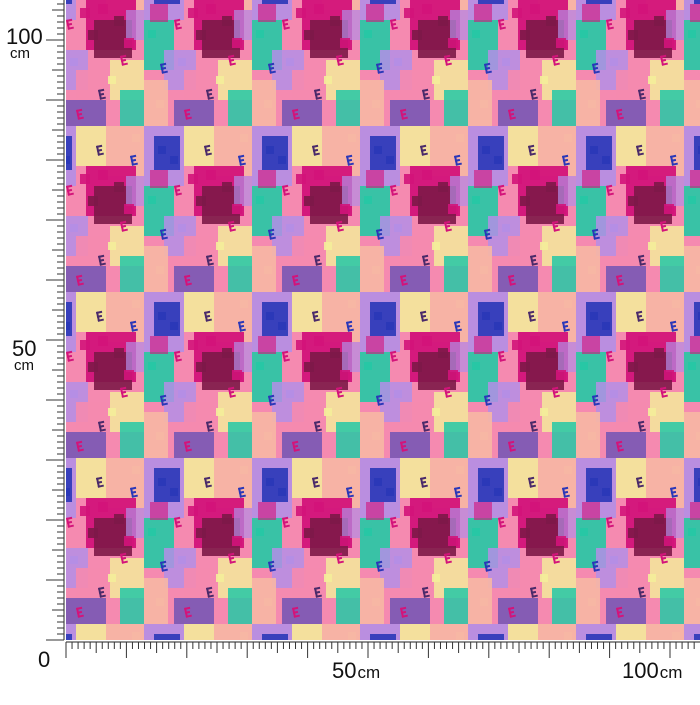  I want to click on vertical-ruler, so click(55, 320).